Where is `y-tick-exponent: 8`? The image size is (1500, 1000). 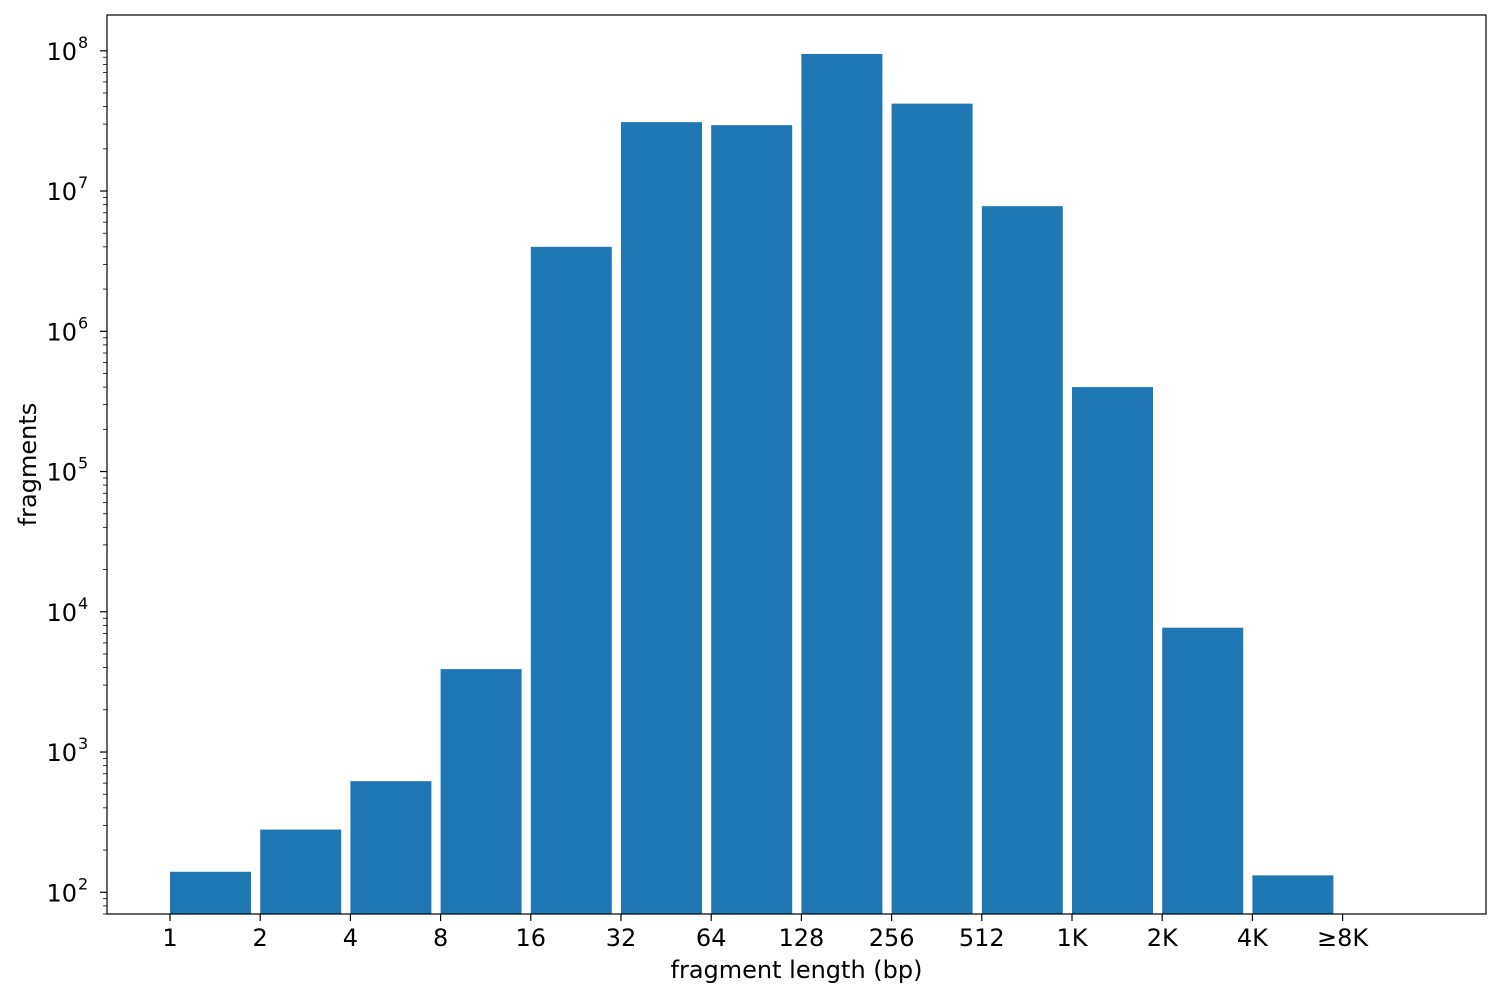 y-tick-exponent: 8 is located at coordinates (83, 42).